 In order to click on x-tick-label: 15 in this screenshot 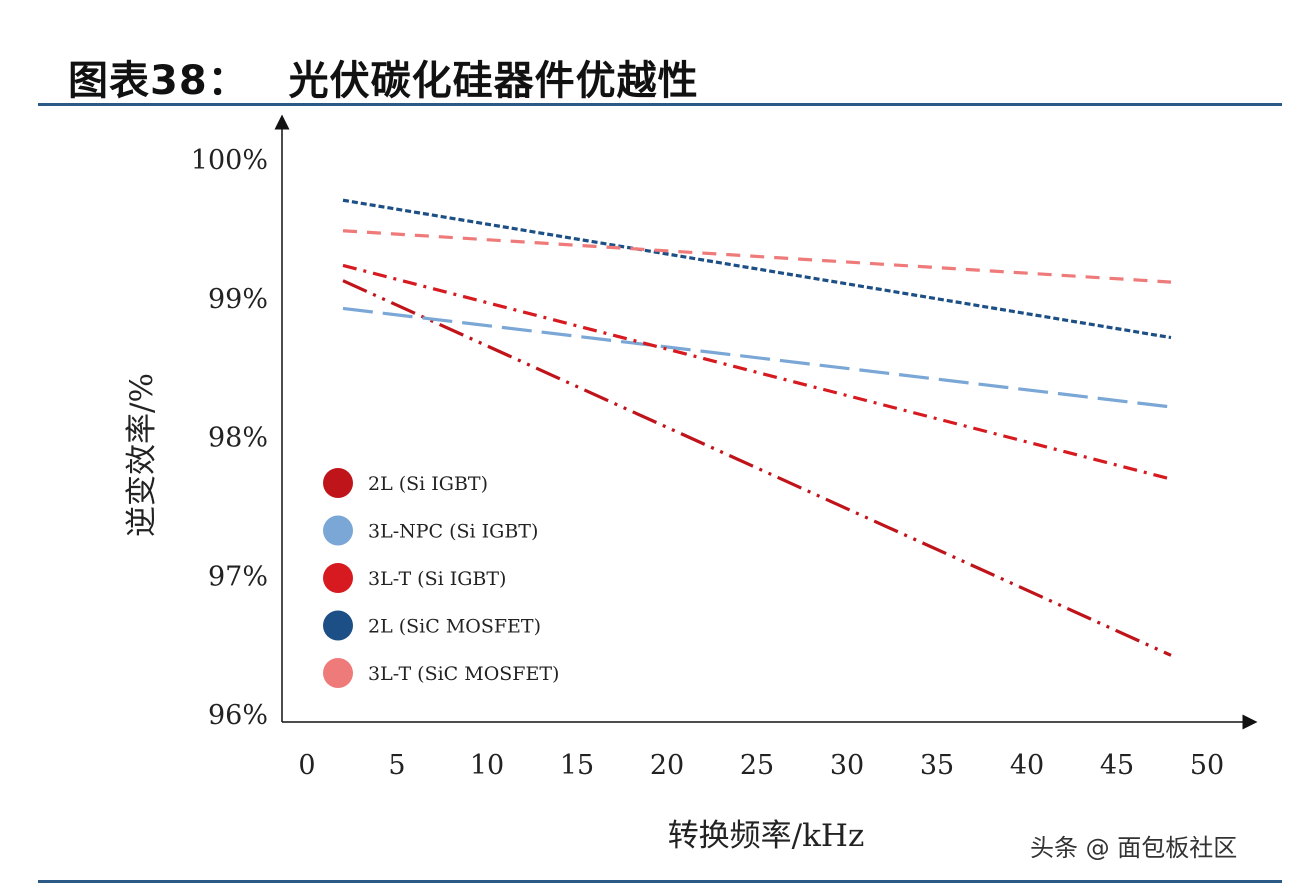, I will do `click(577, 765)`.